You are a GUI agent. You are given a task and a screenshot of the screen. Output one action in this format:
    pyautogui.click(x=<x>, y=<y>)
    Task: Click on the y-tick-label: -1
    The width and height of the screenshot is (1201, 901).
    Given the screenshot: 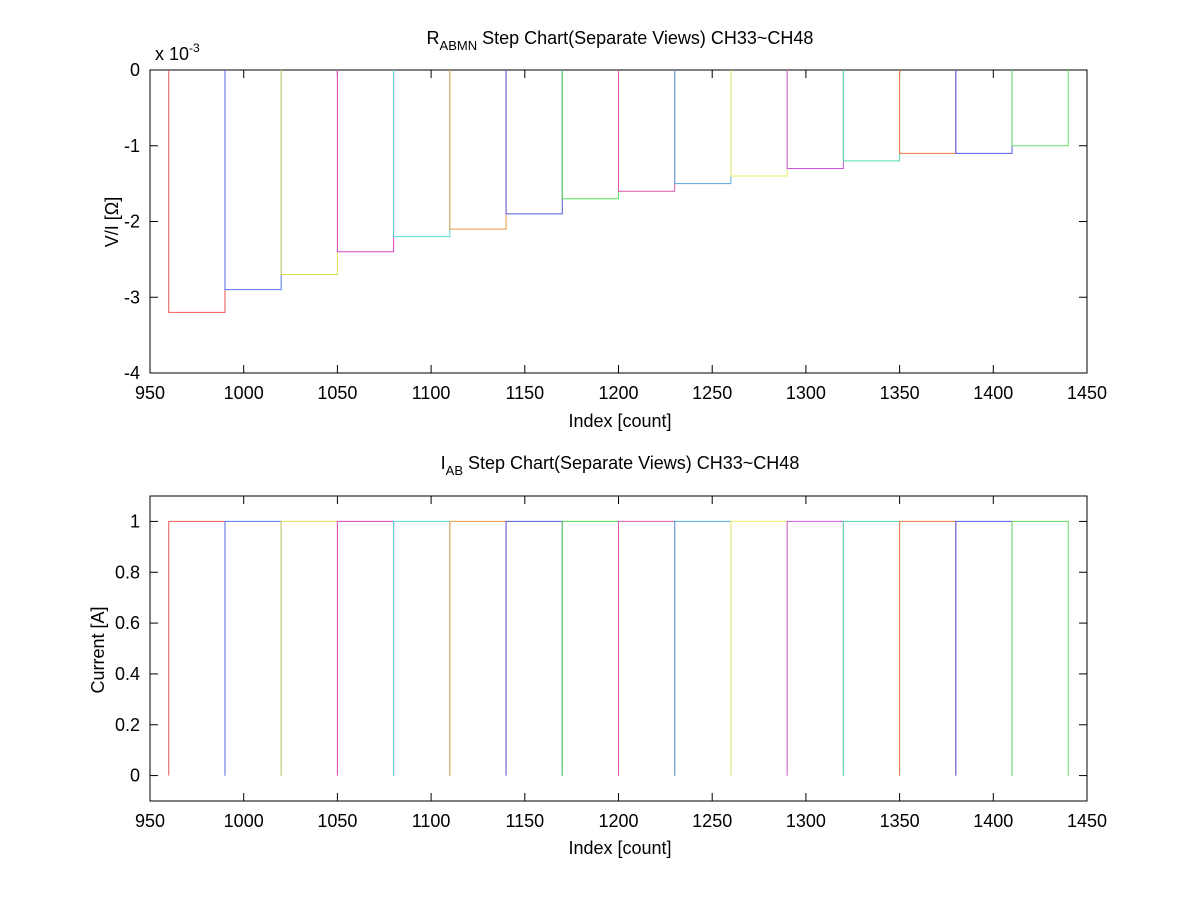 What is the action you would take?
    pyautogui.click(x=132, y=146)
    